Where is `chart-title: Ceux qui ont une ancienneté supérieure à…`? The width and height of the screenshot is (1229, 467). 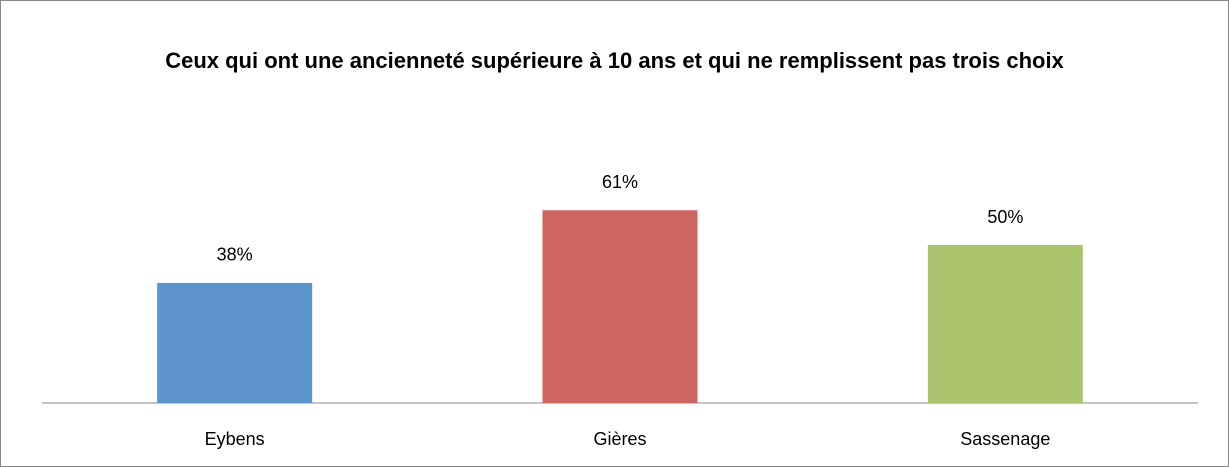 chart-title: Ceux qui ont une ancienneté supérieure à… is located at coordinates (614, 60).